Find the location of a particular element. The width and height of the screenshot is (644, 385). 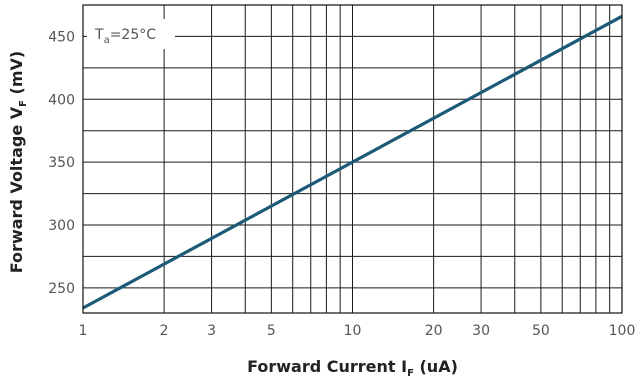

x-axis-title-main: Forward Current I is located at coordinates (327, 366).